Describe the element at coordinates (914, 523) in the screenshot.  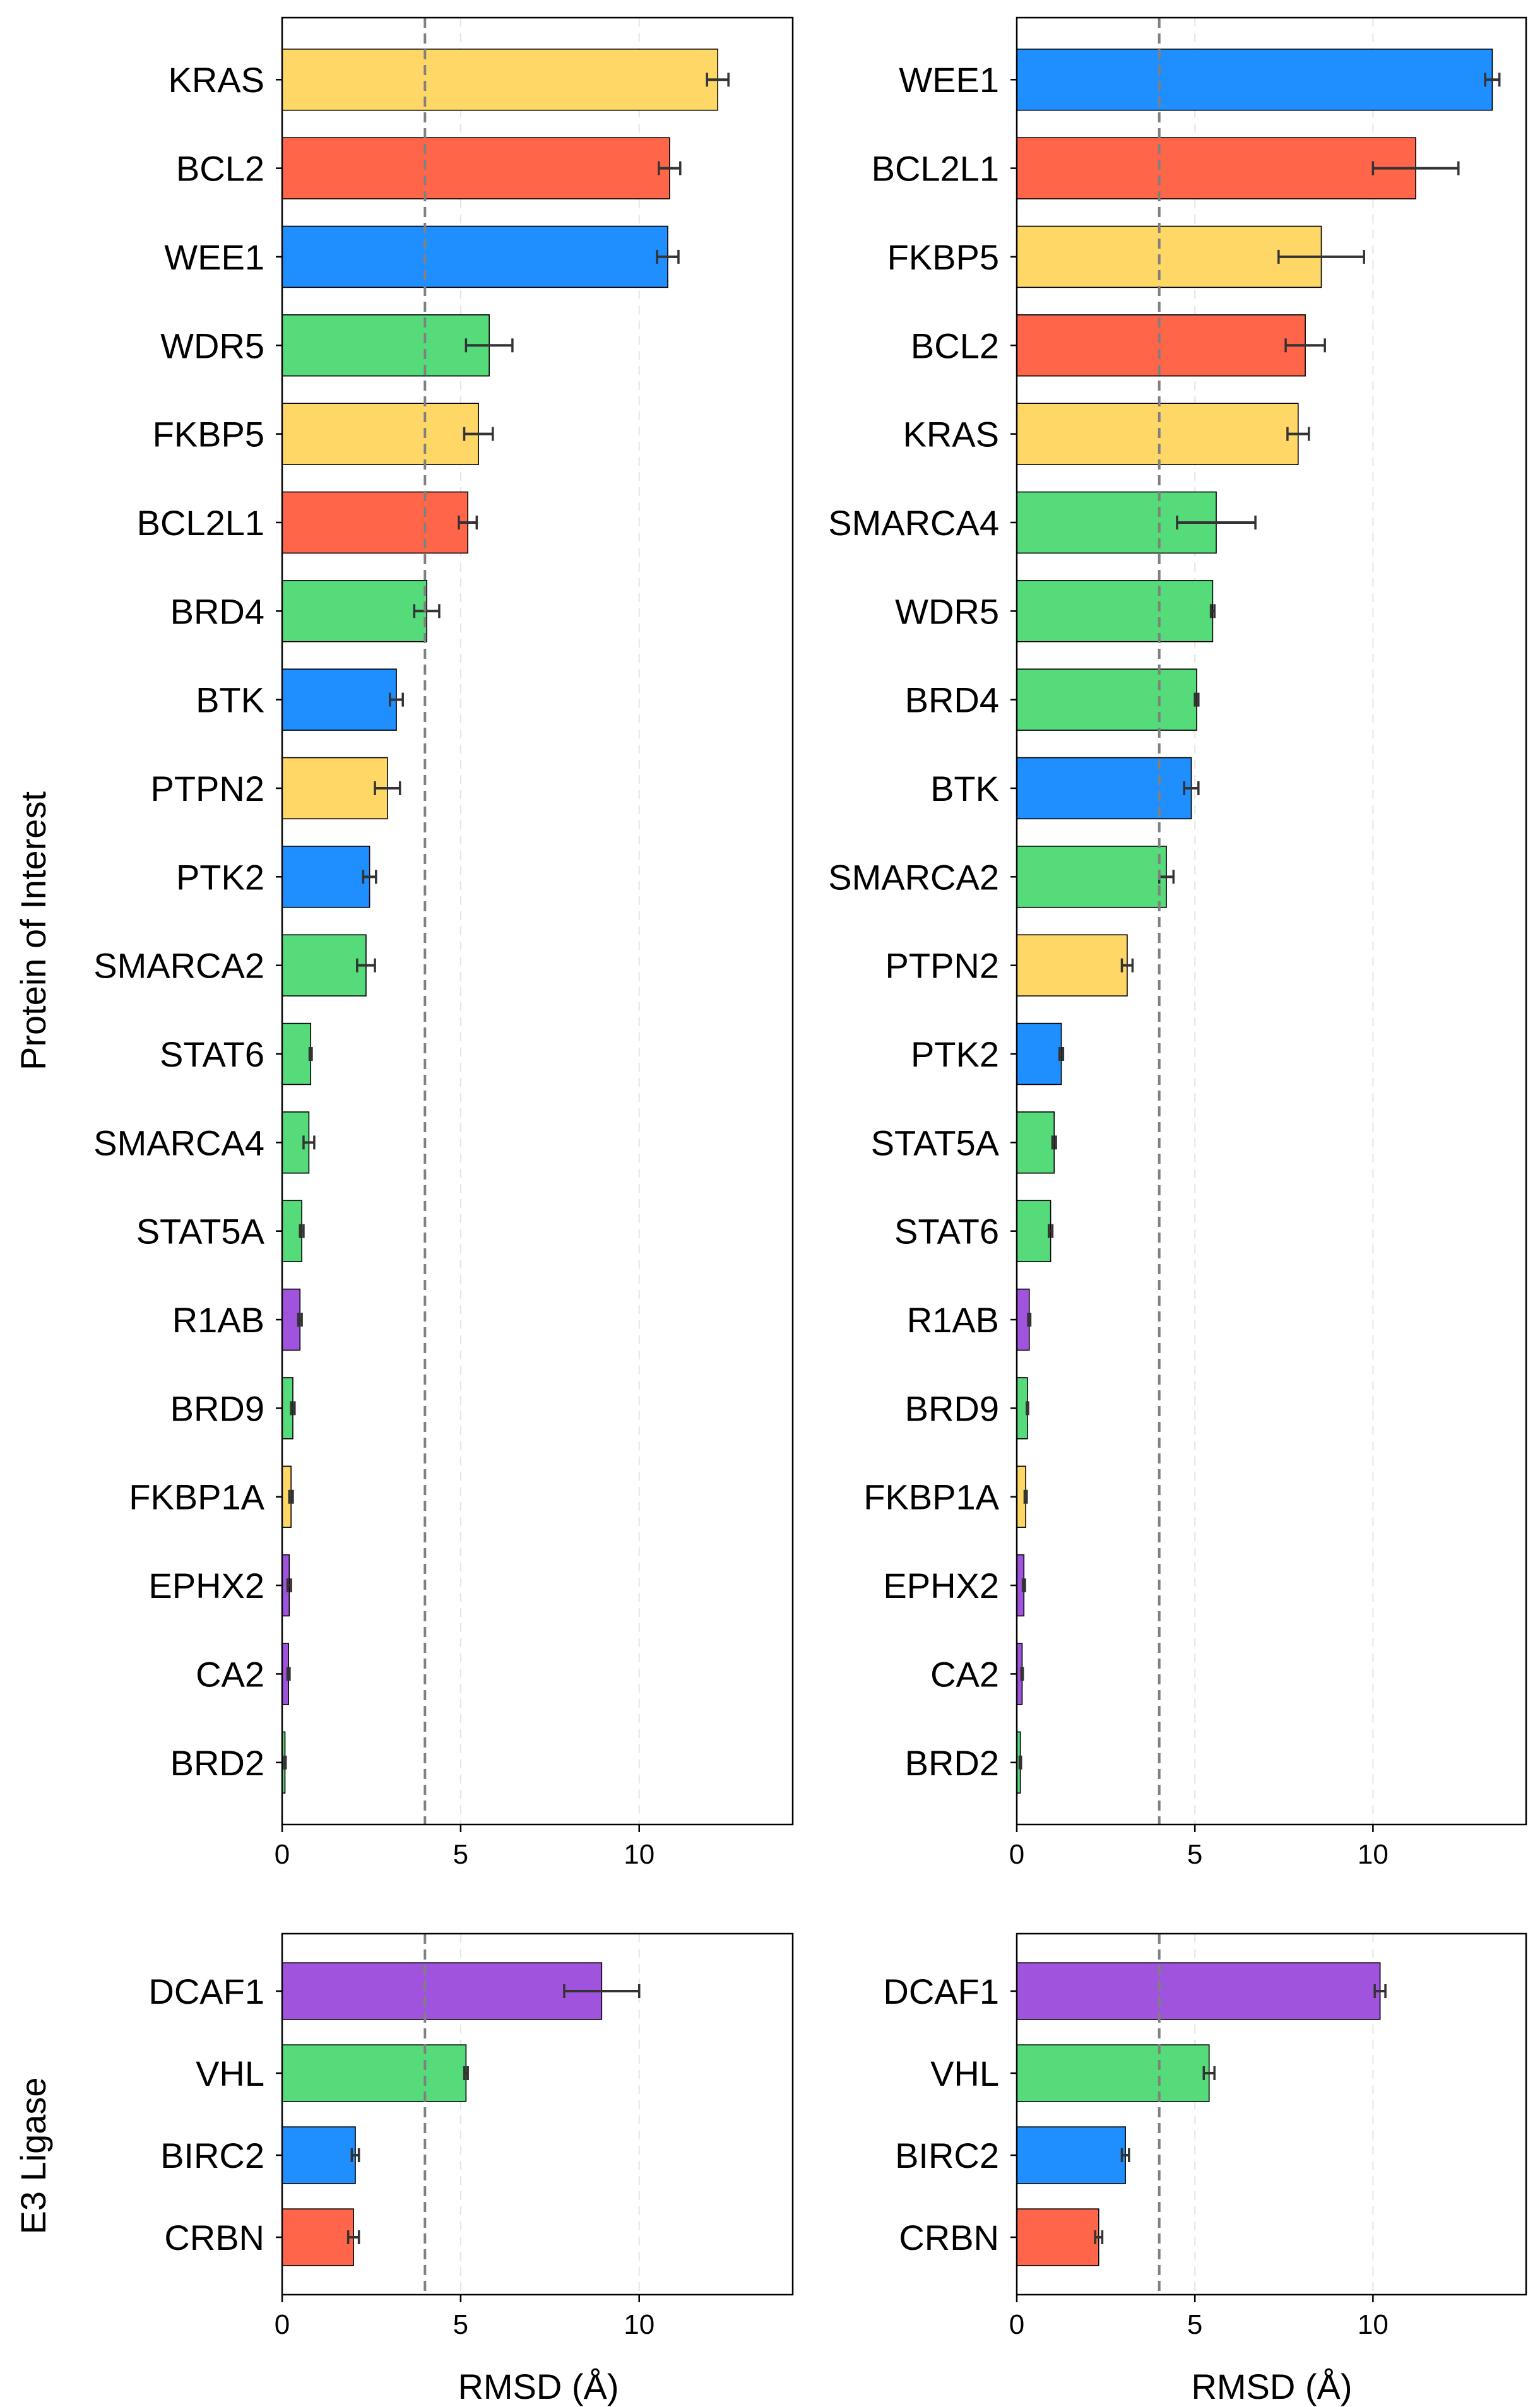
I see `category-label: SMARCA4` at that location.